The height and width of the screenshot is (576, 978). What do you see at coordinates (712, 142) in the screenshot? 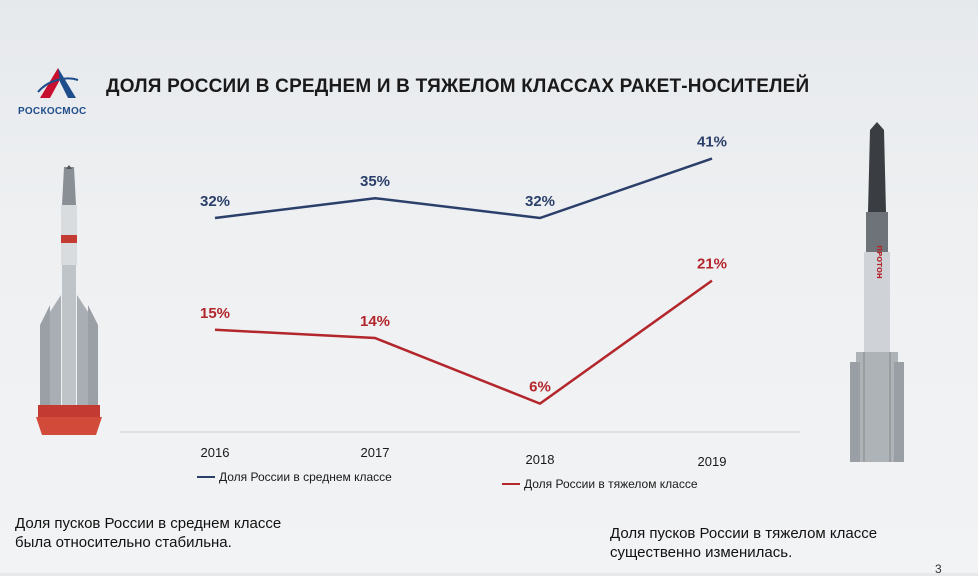
I see `data-label-s0-3: 41%` at bounding box center [712, 142].